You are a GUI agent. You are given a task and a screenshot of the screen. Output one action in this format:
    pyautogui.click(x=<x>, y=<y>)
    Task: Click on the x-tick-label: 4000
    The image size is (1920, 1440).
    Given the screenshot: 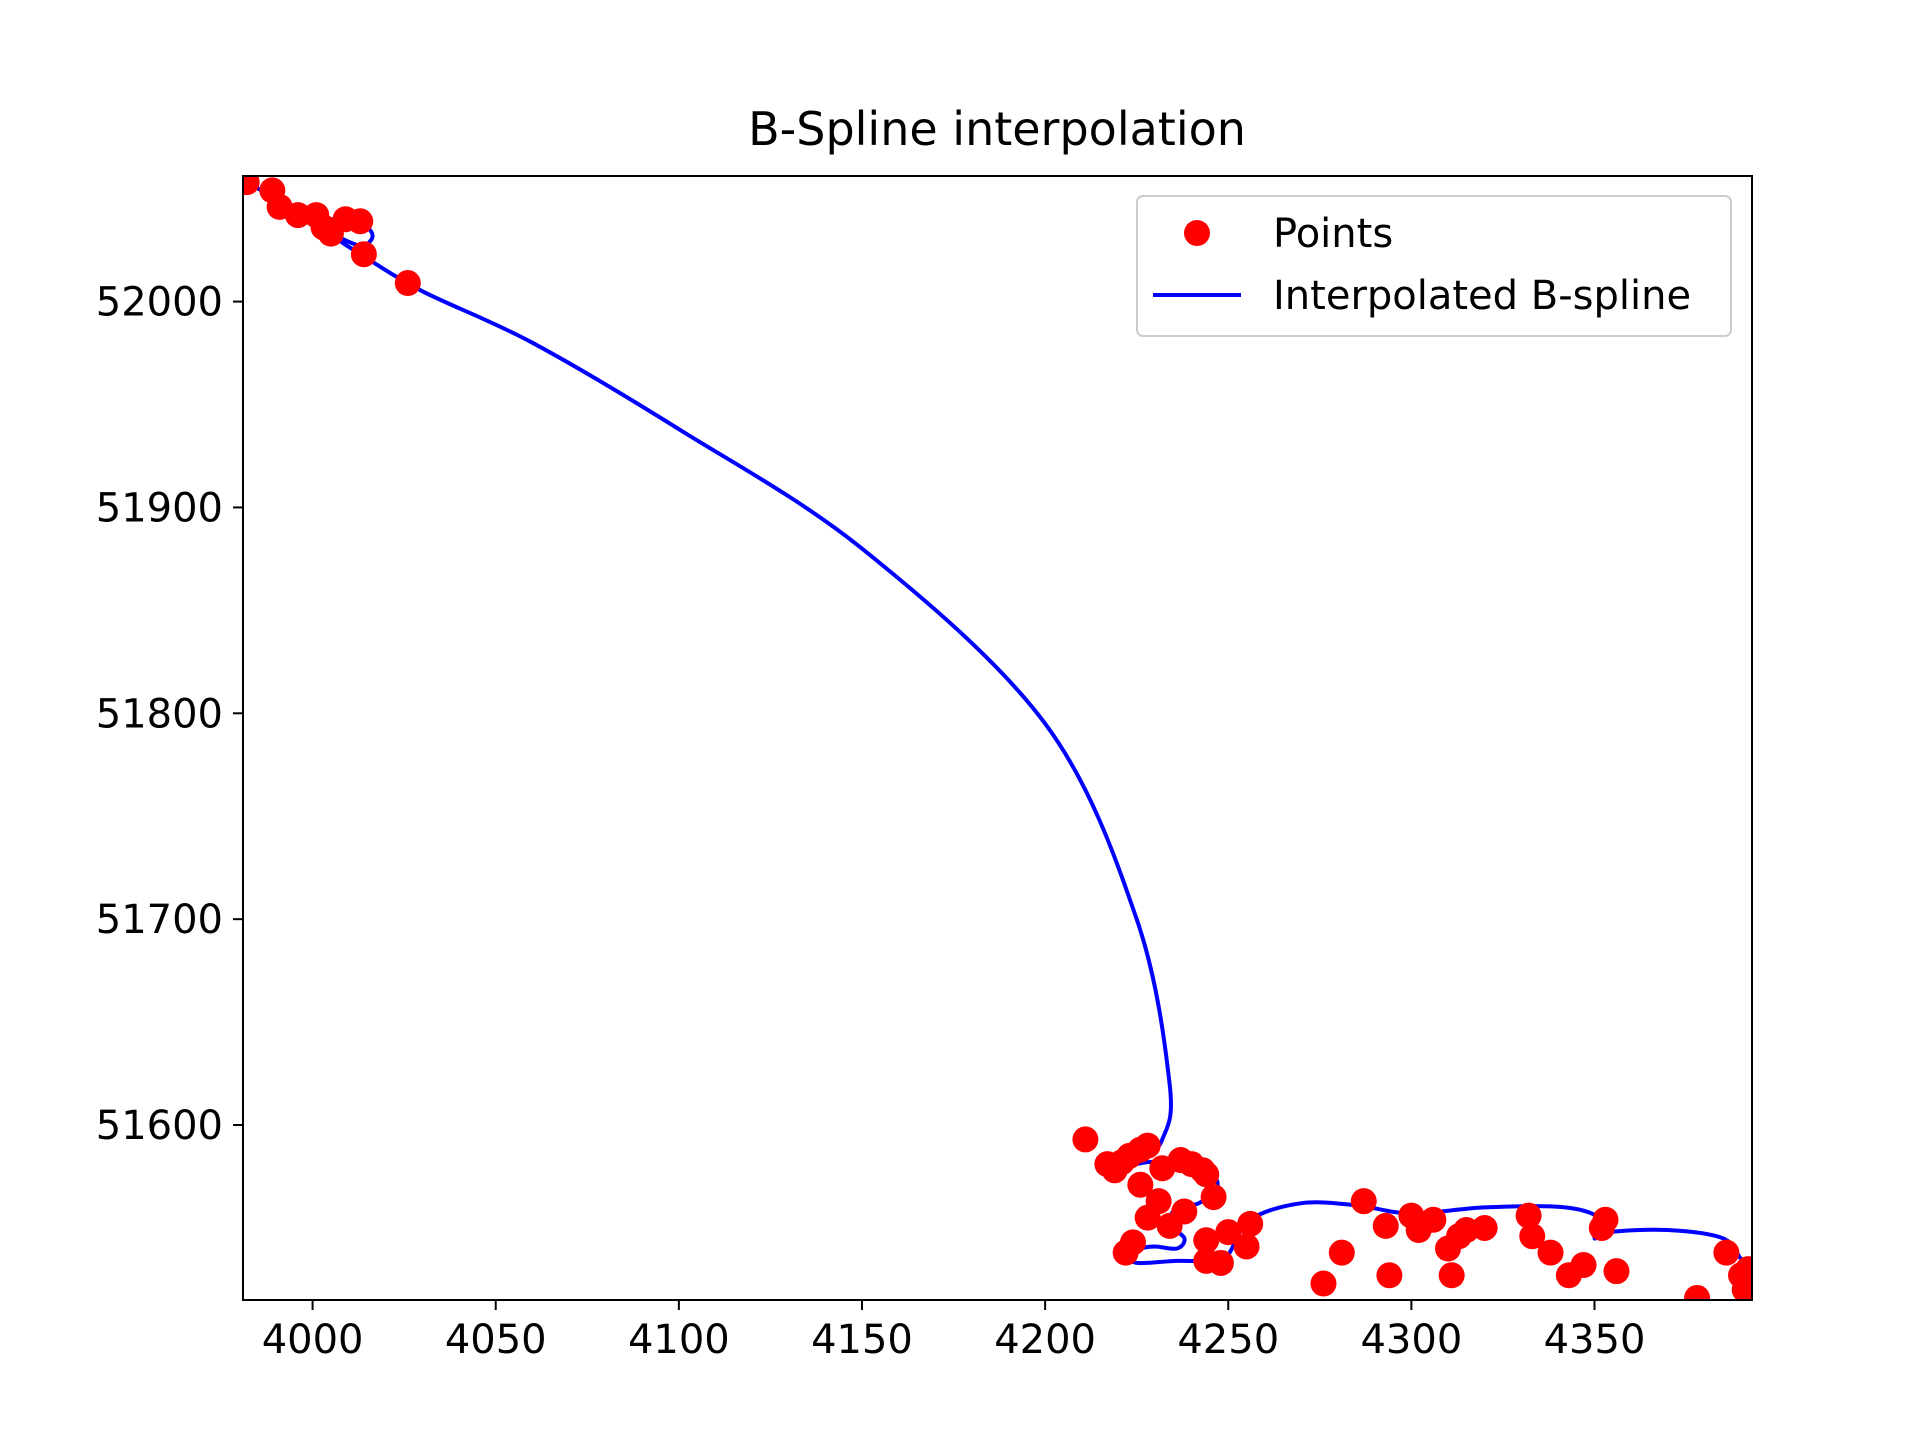 What is the action you would take?
    pyautogui.click(x=313, y=1340)
    